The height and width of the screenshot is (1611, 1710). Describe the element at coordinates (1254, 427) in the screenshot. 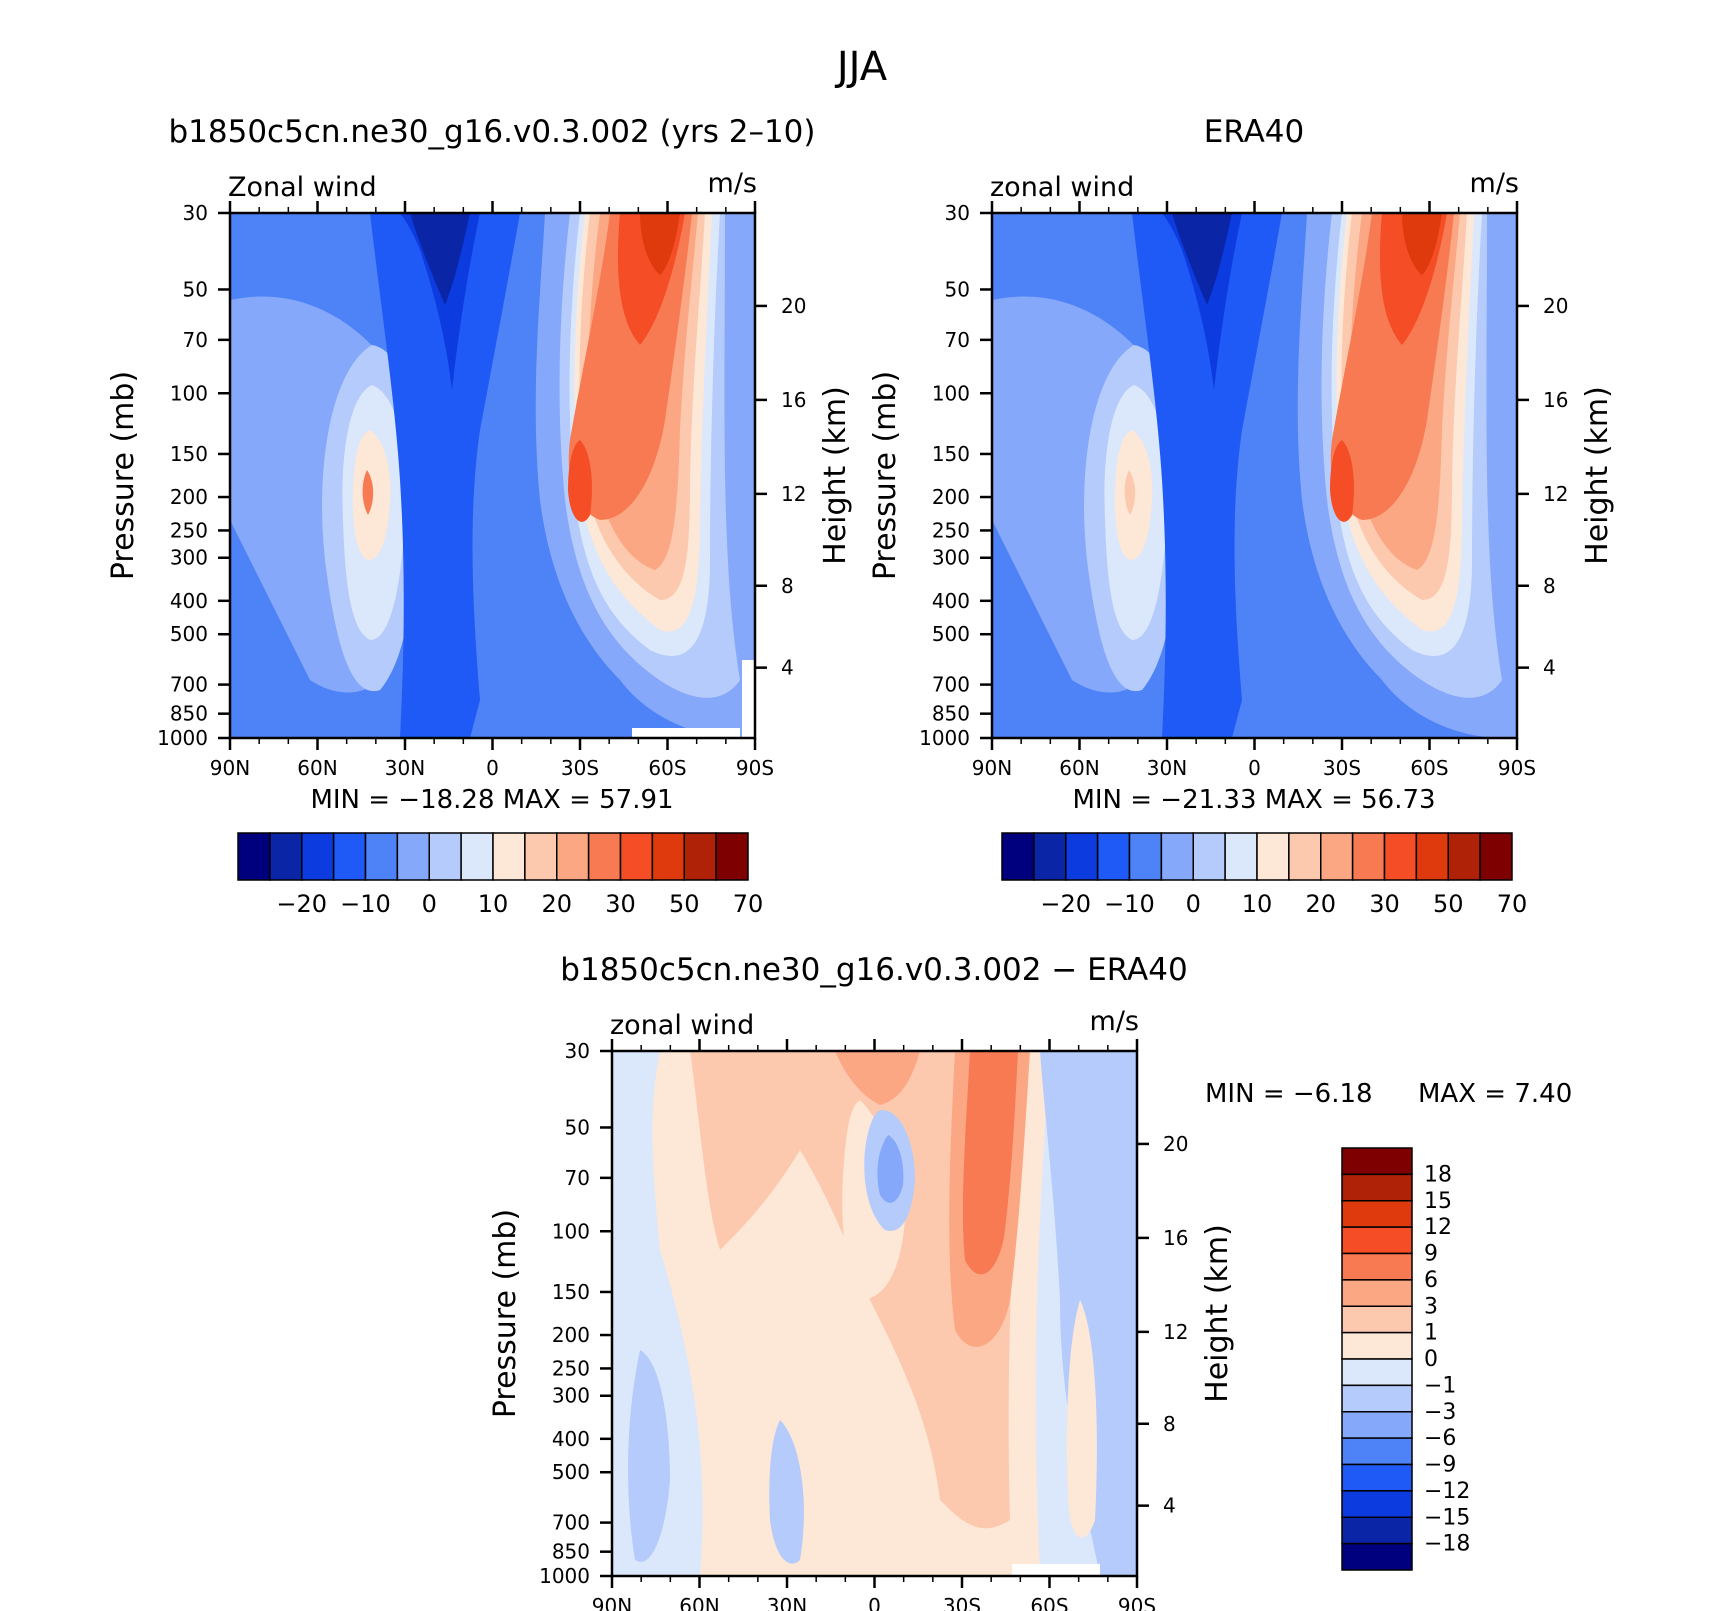

I see `panel-obs: ERA40 zonal wind m/s` at that location.